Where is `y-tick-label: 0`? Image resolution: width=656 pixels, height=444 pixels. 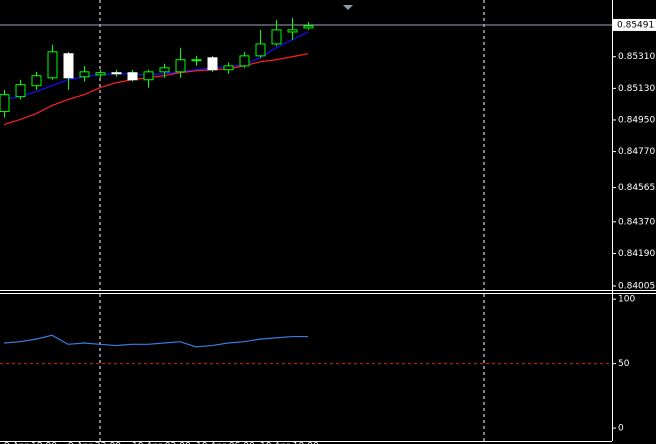 y-tick-label: 0 is located at coordinates (621, 429).